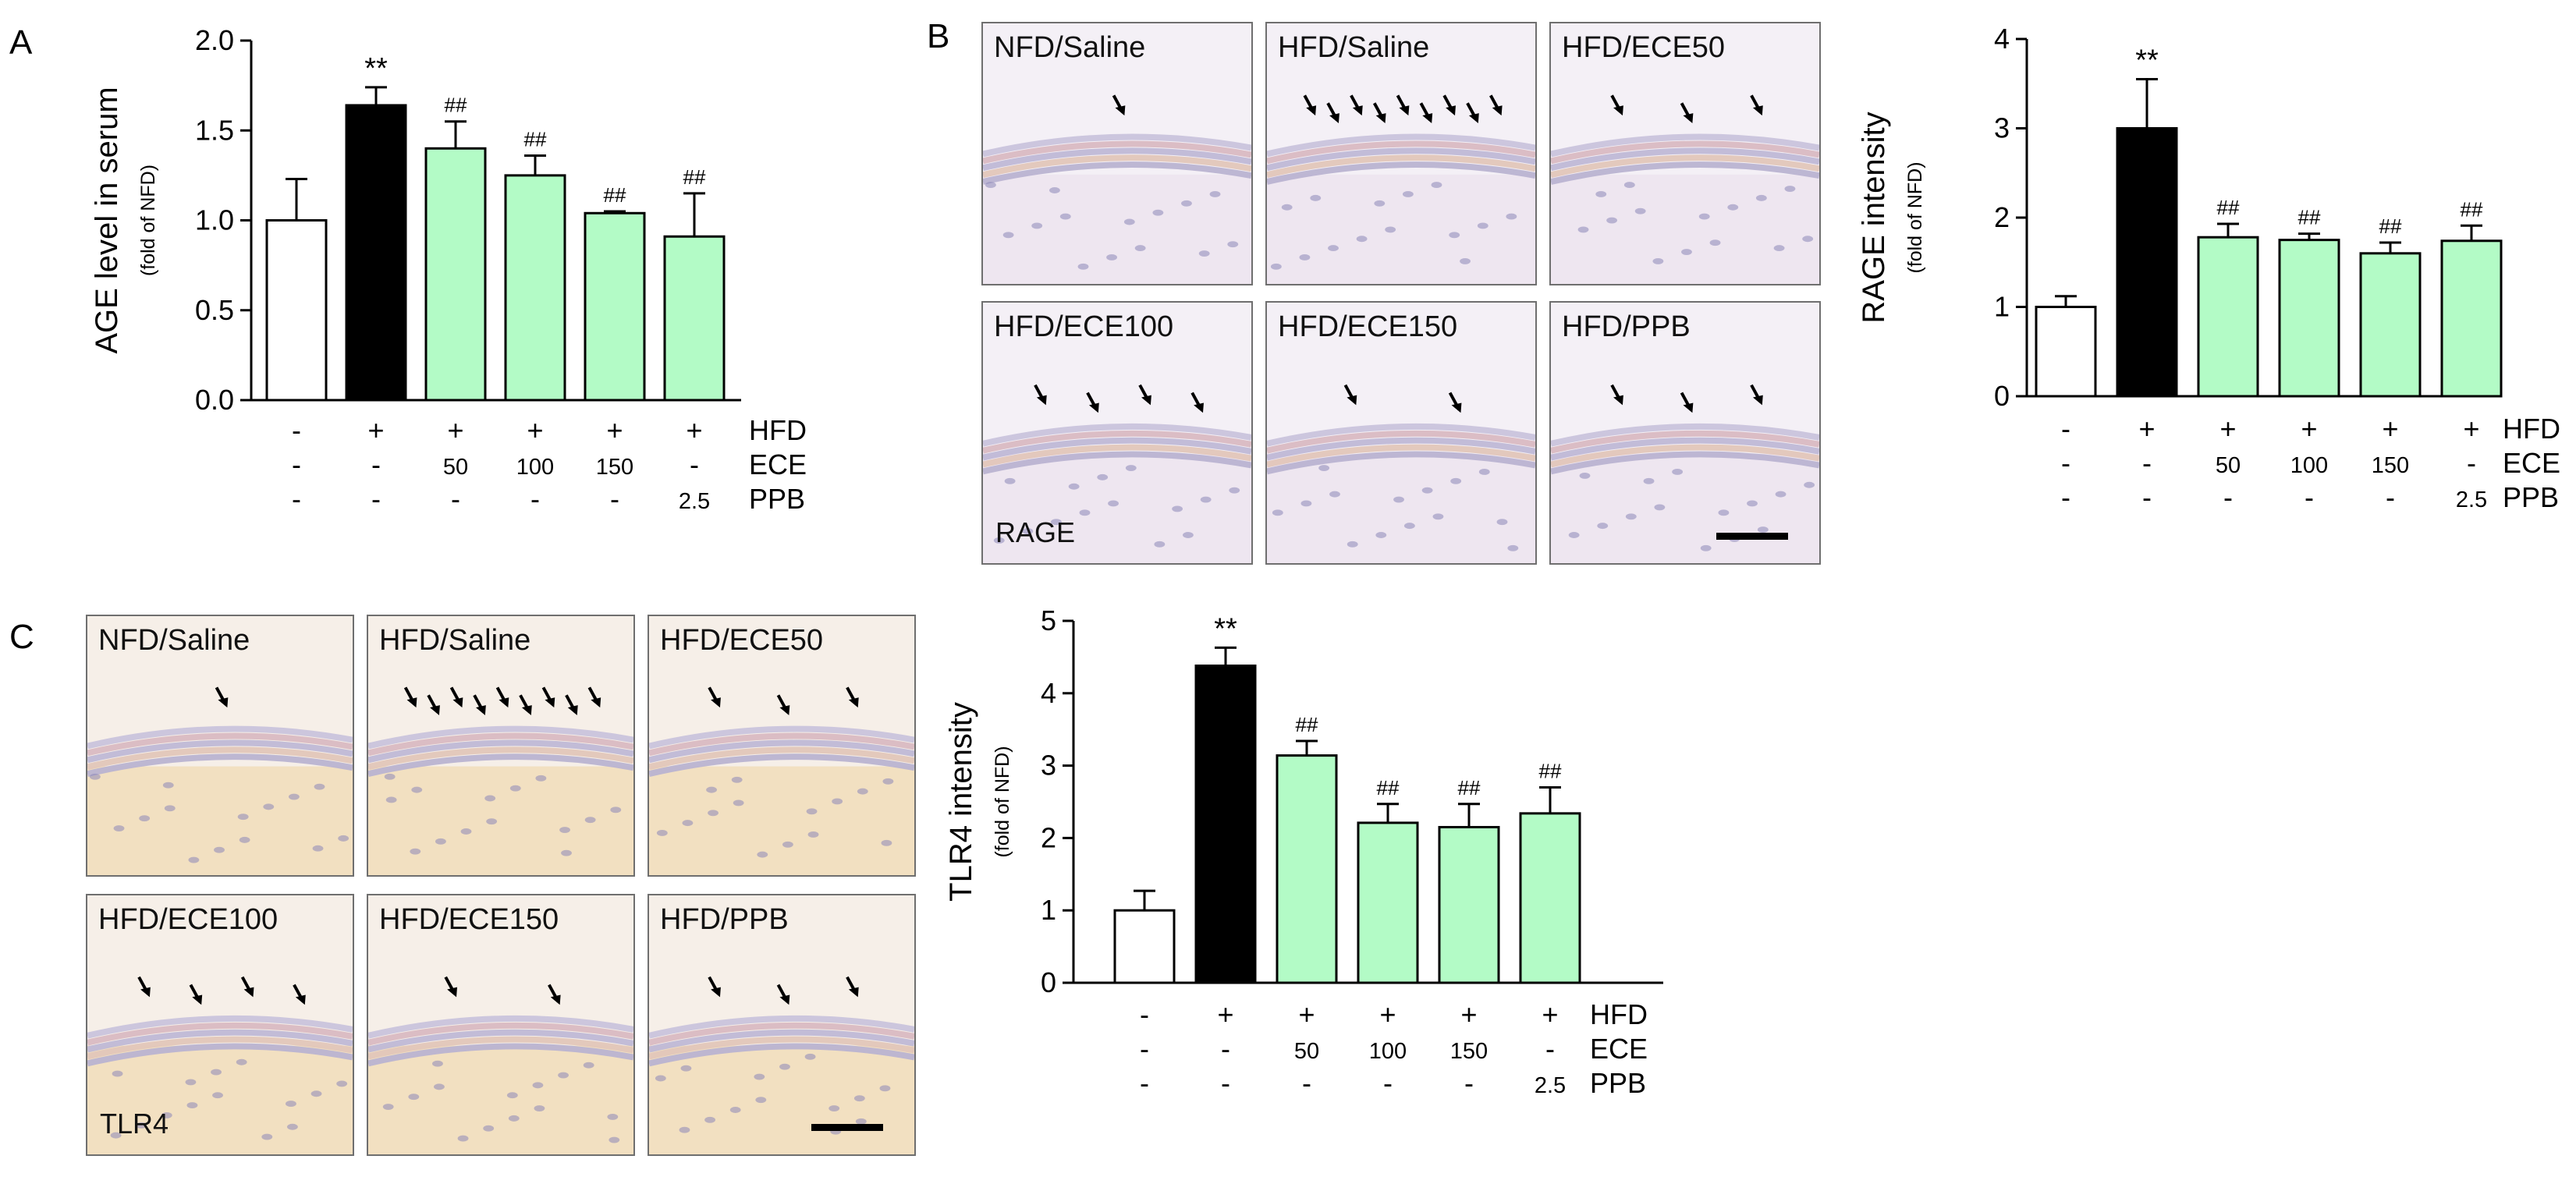 This screenshot has width=2576, height=1184. Describe the element at coordinates (2471, 499) in the screenshot. I see `treatment-cell: 2.5` at that location.